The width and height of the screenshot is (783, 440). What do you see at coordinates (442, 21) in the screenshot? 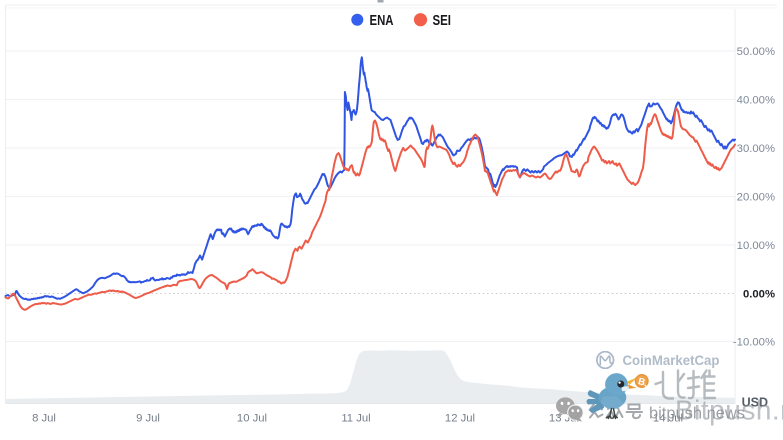
I see `svg-text: SEI` at bounding box center [442, 21].